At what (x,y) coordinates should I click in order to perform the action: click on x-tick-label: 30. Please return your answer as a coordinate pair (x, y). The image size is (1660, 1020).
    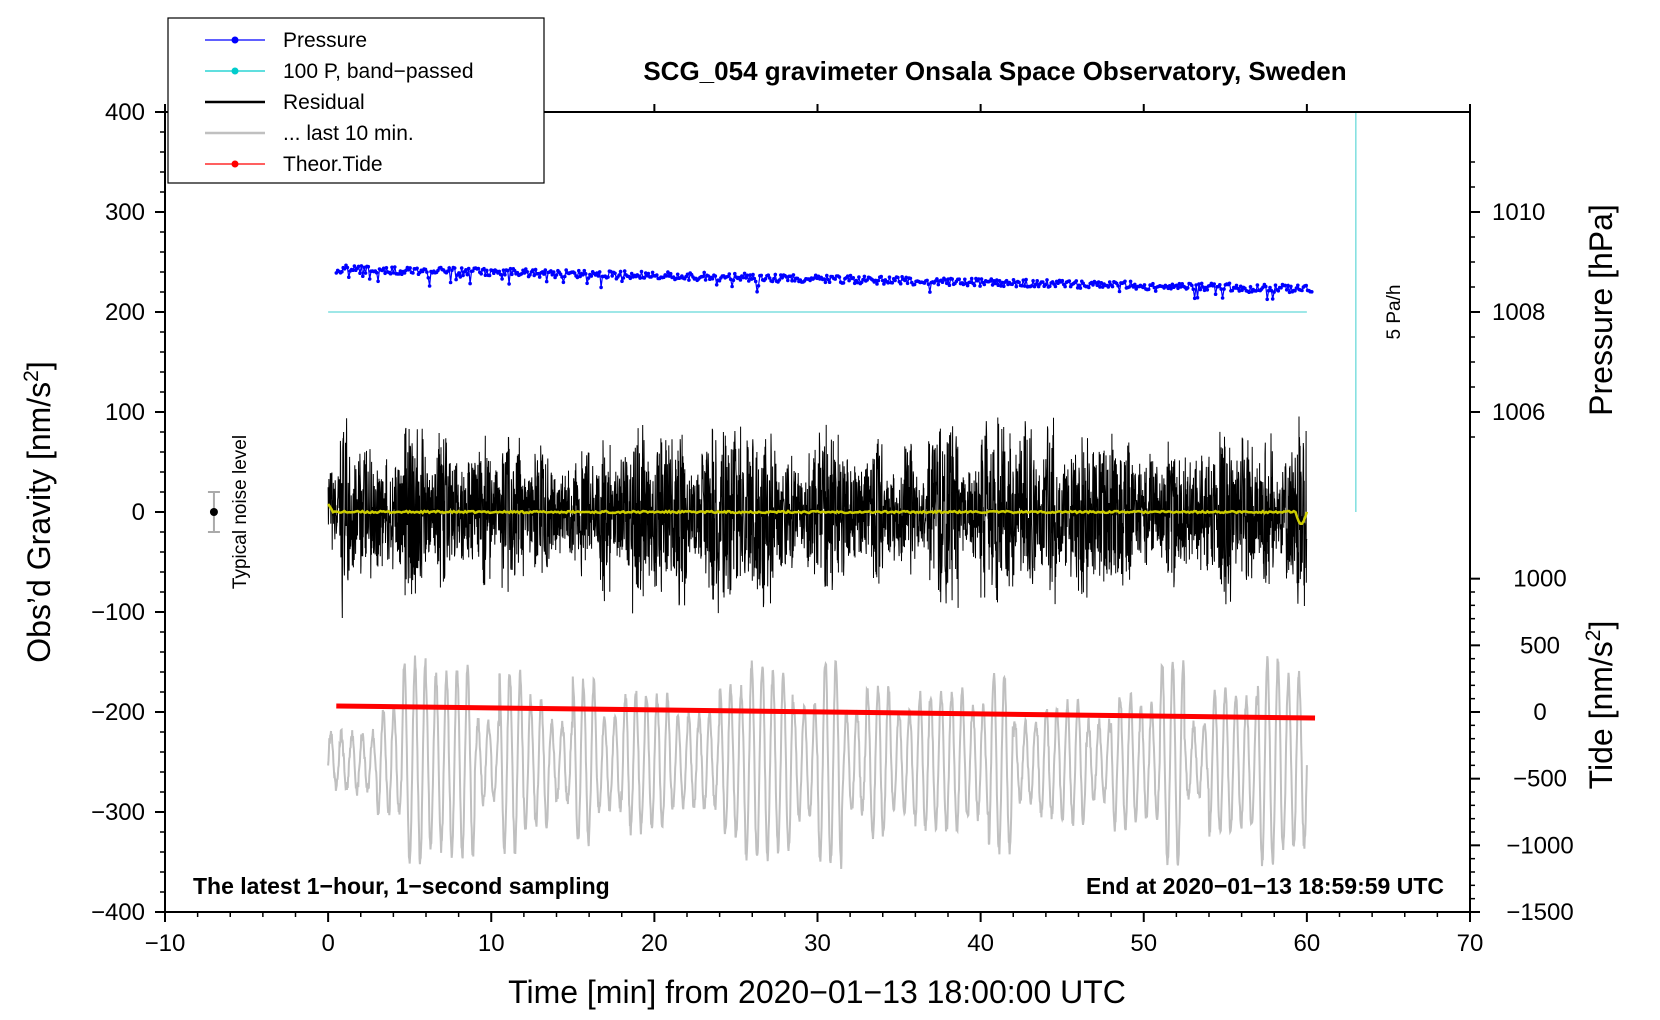
    Looking at the image, I should click on (817, 943).